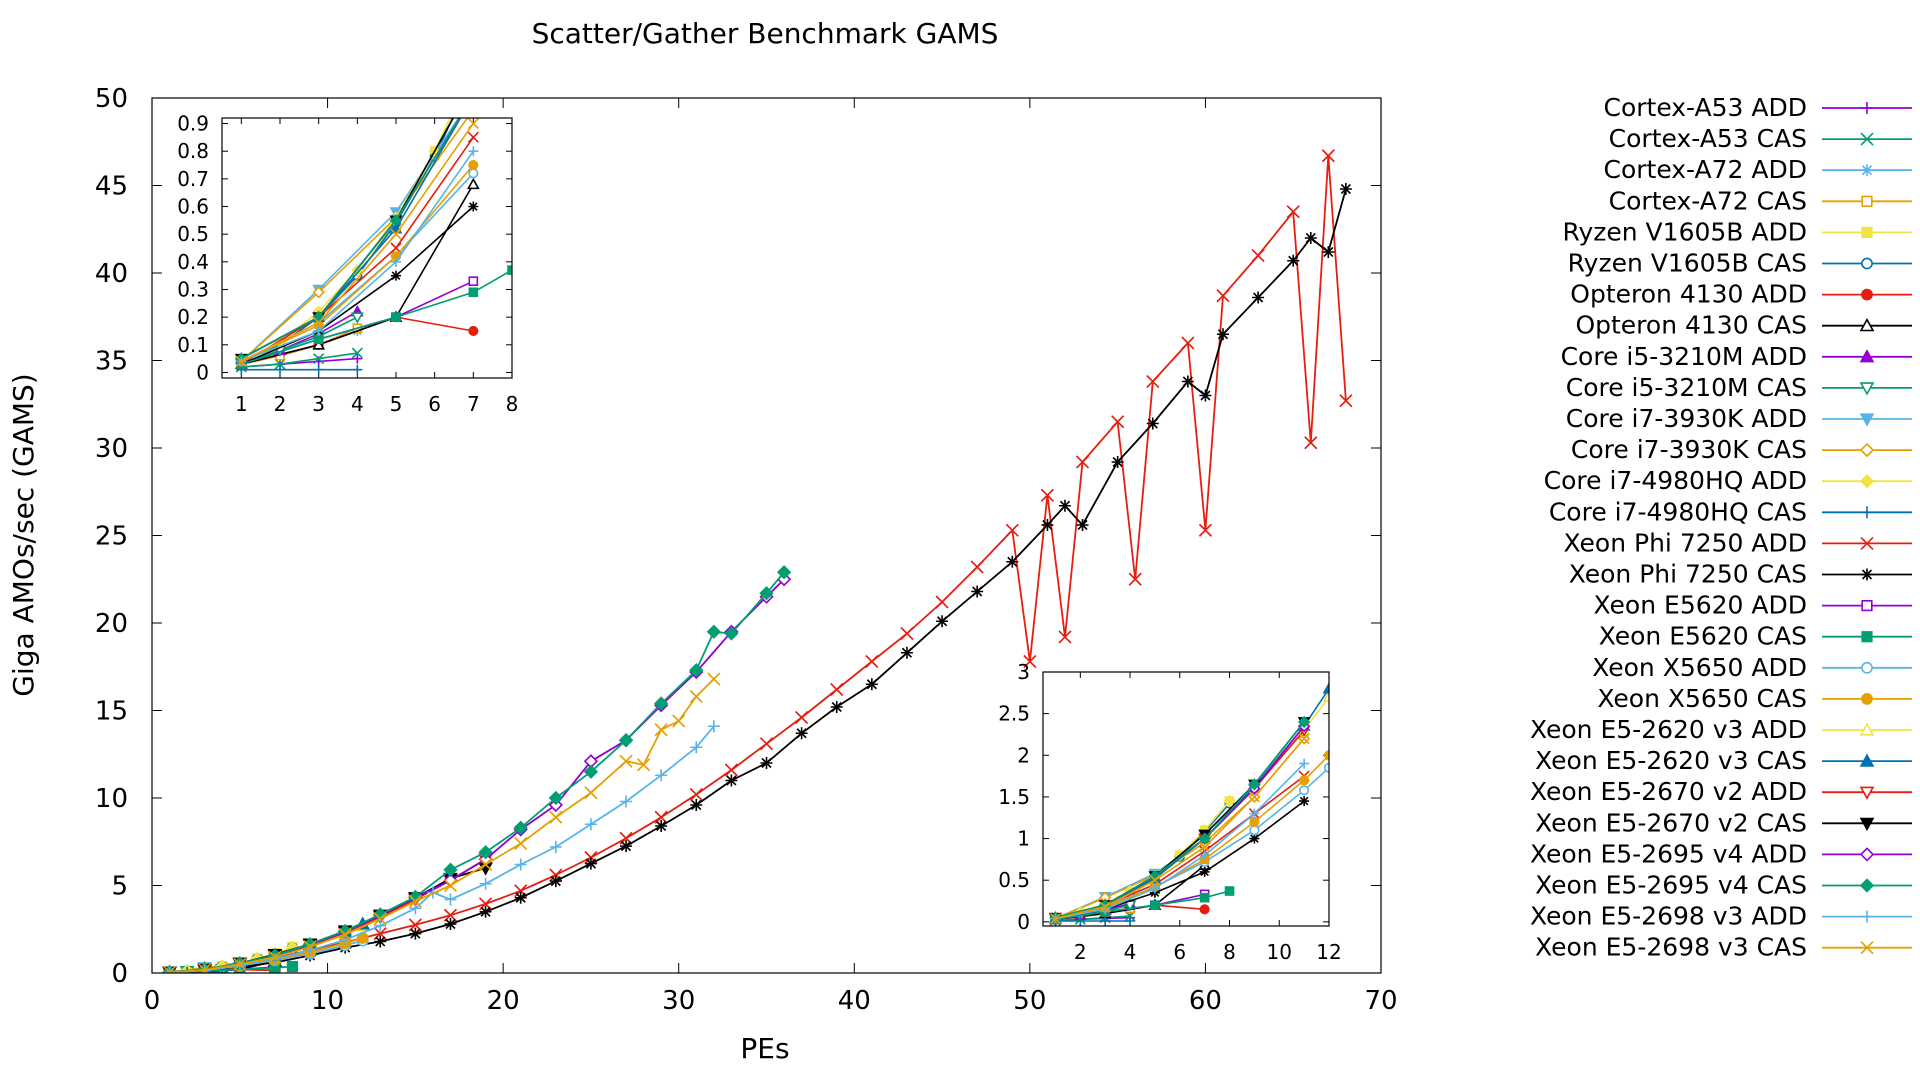  Describe the element at coordinates (1678, 511) in the screenshot. I see `legend-label: Core i7-4980HQ CAS` at that location.